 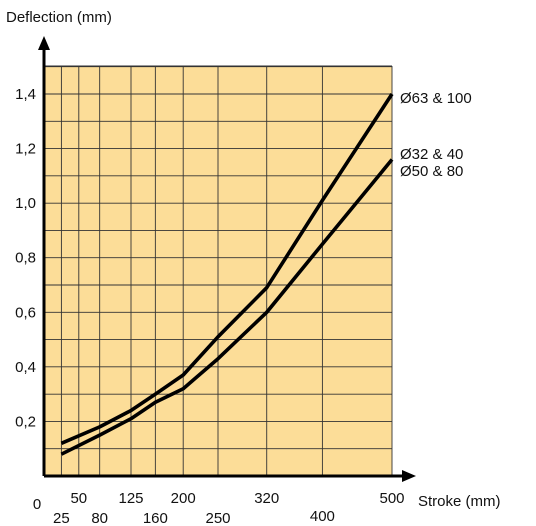 I want to click on x-tick-label: 160, so click(x=155, y=518).